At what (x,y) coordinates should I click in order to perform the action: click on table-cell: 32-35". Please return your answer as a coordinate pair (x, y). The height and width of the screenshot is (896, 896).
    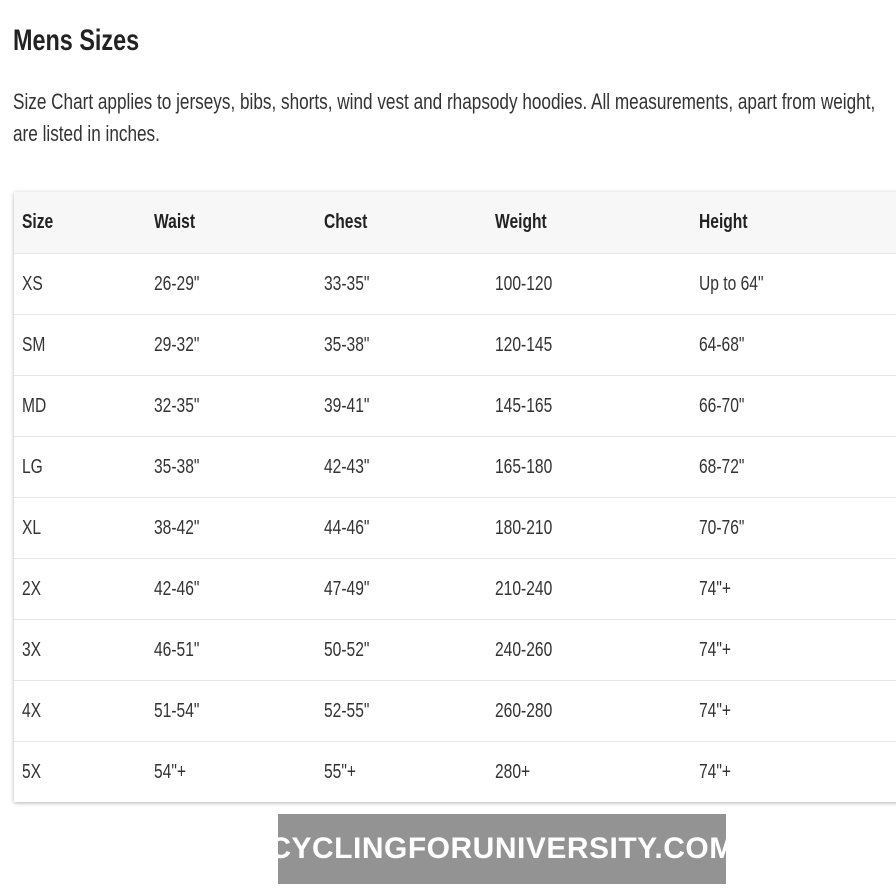
    Looking at the image, I should click on (183, 406).